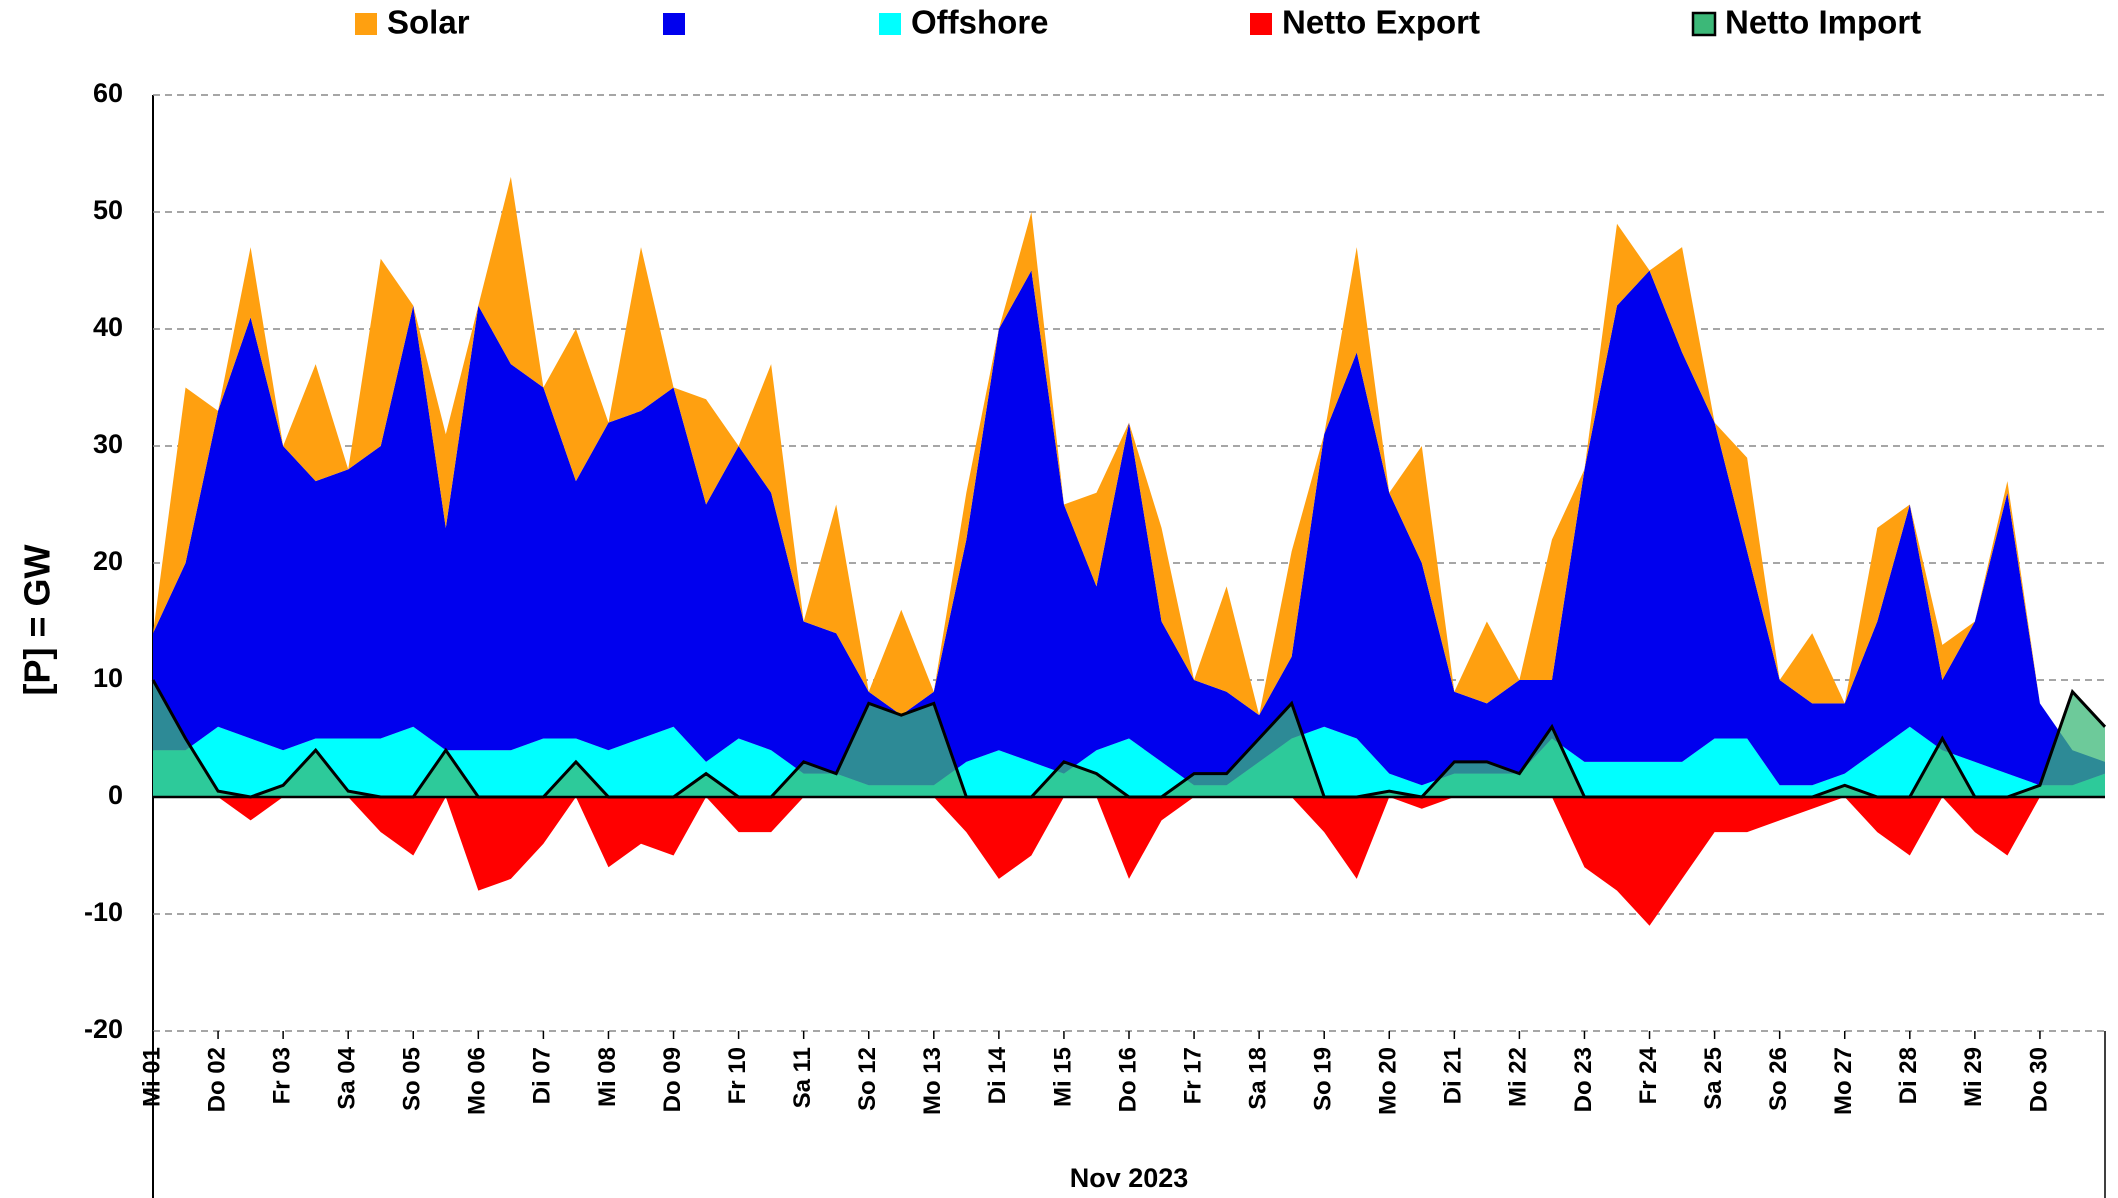 The width and height of the screenshot is (2118, 1198). I want to click on x-tick-label: Mo 27, so click(1843, 1081).